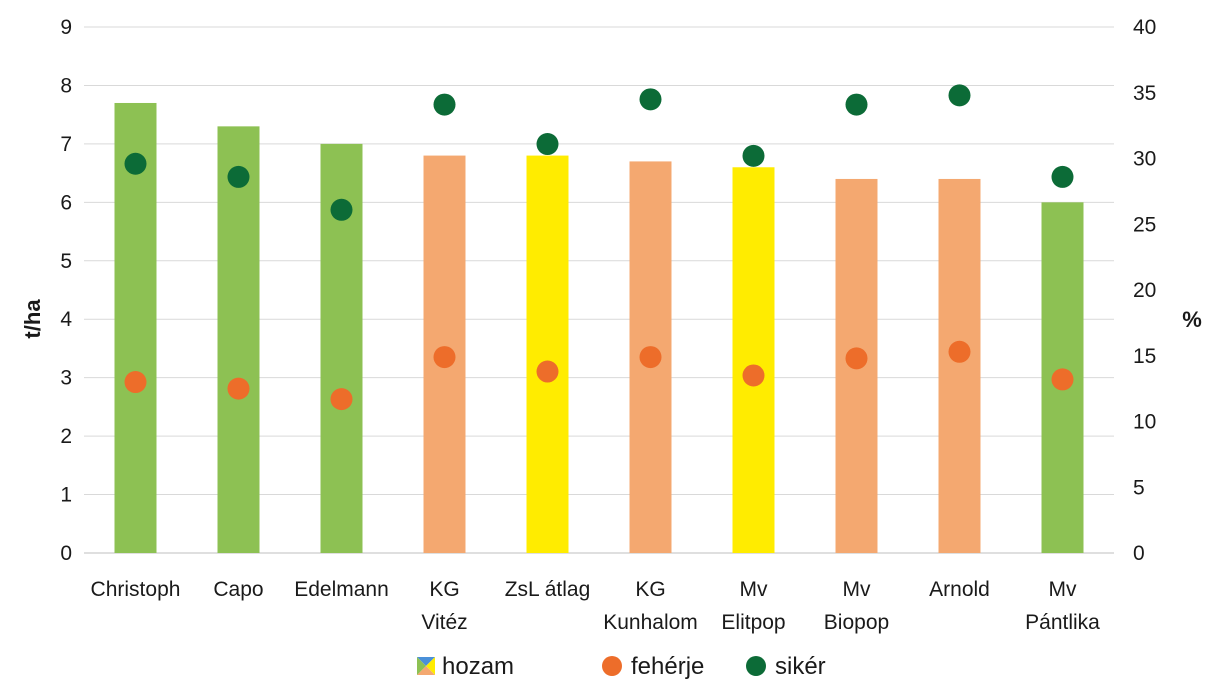 Image resolution: width=1208 pixels, height=685 pixels. Describe the element at coordinates (136, 589) in the screenshot. I see `category-label: Christoph` at that location.